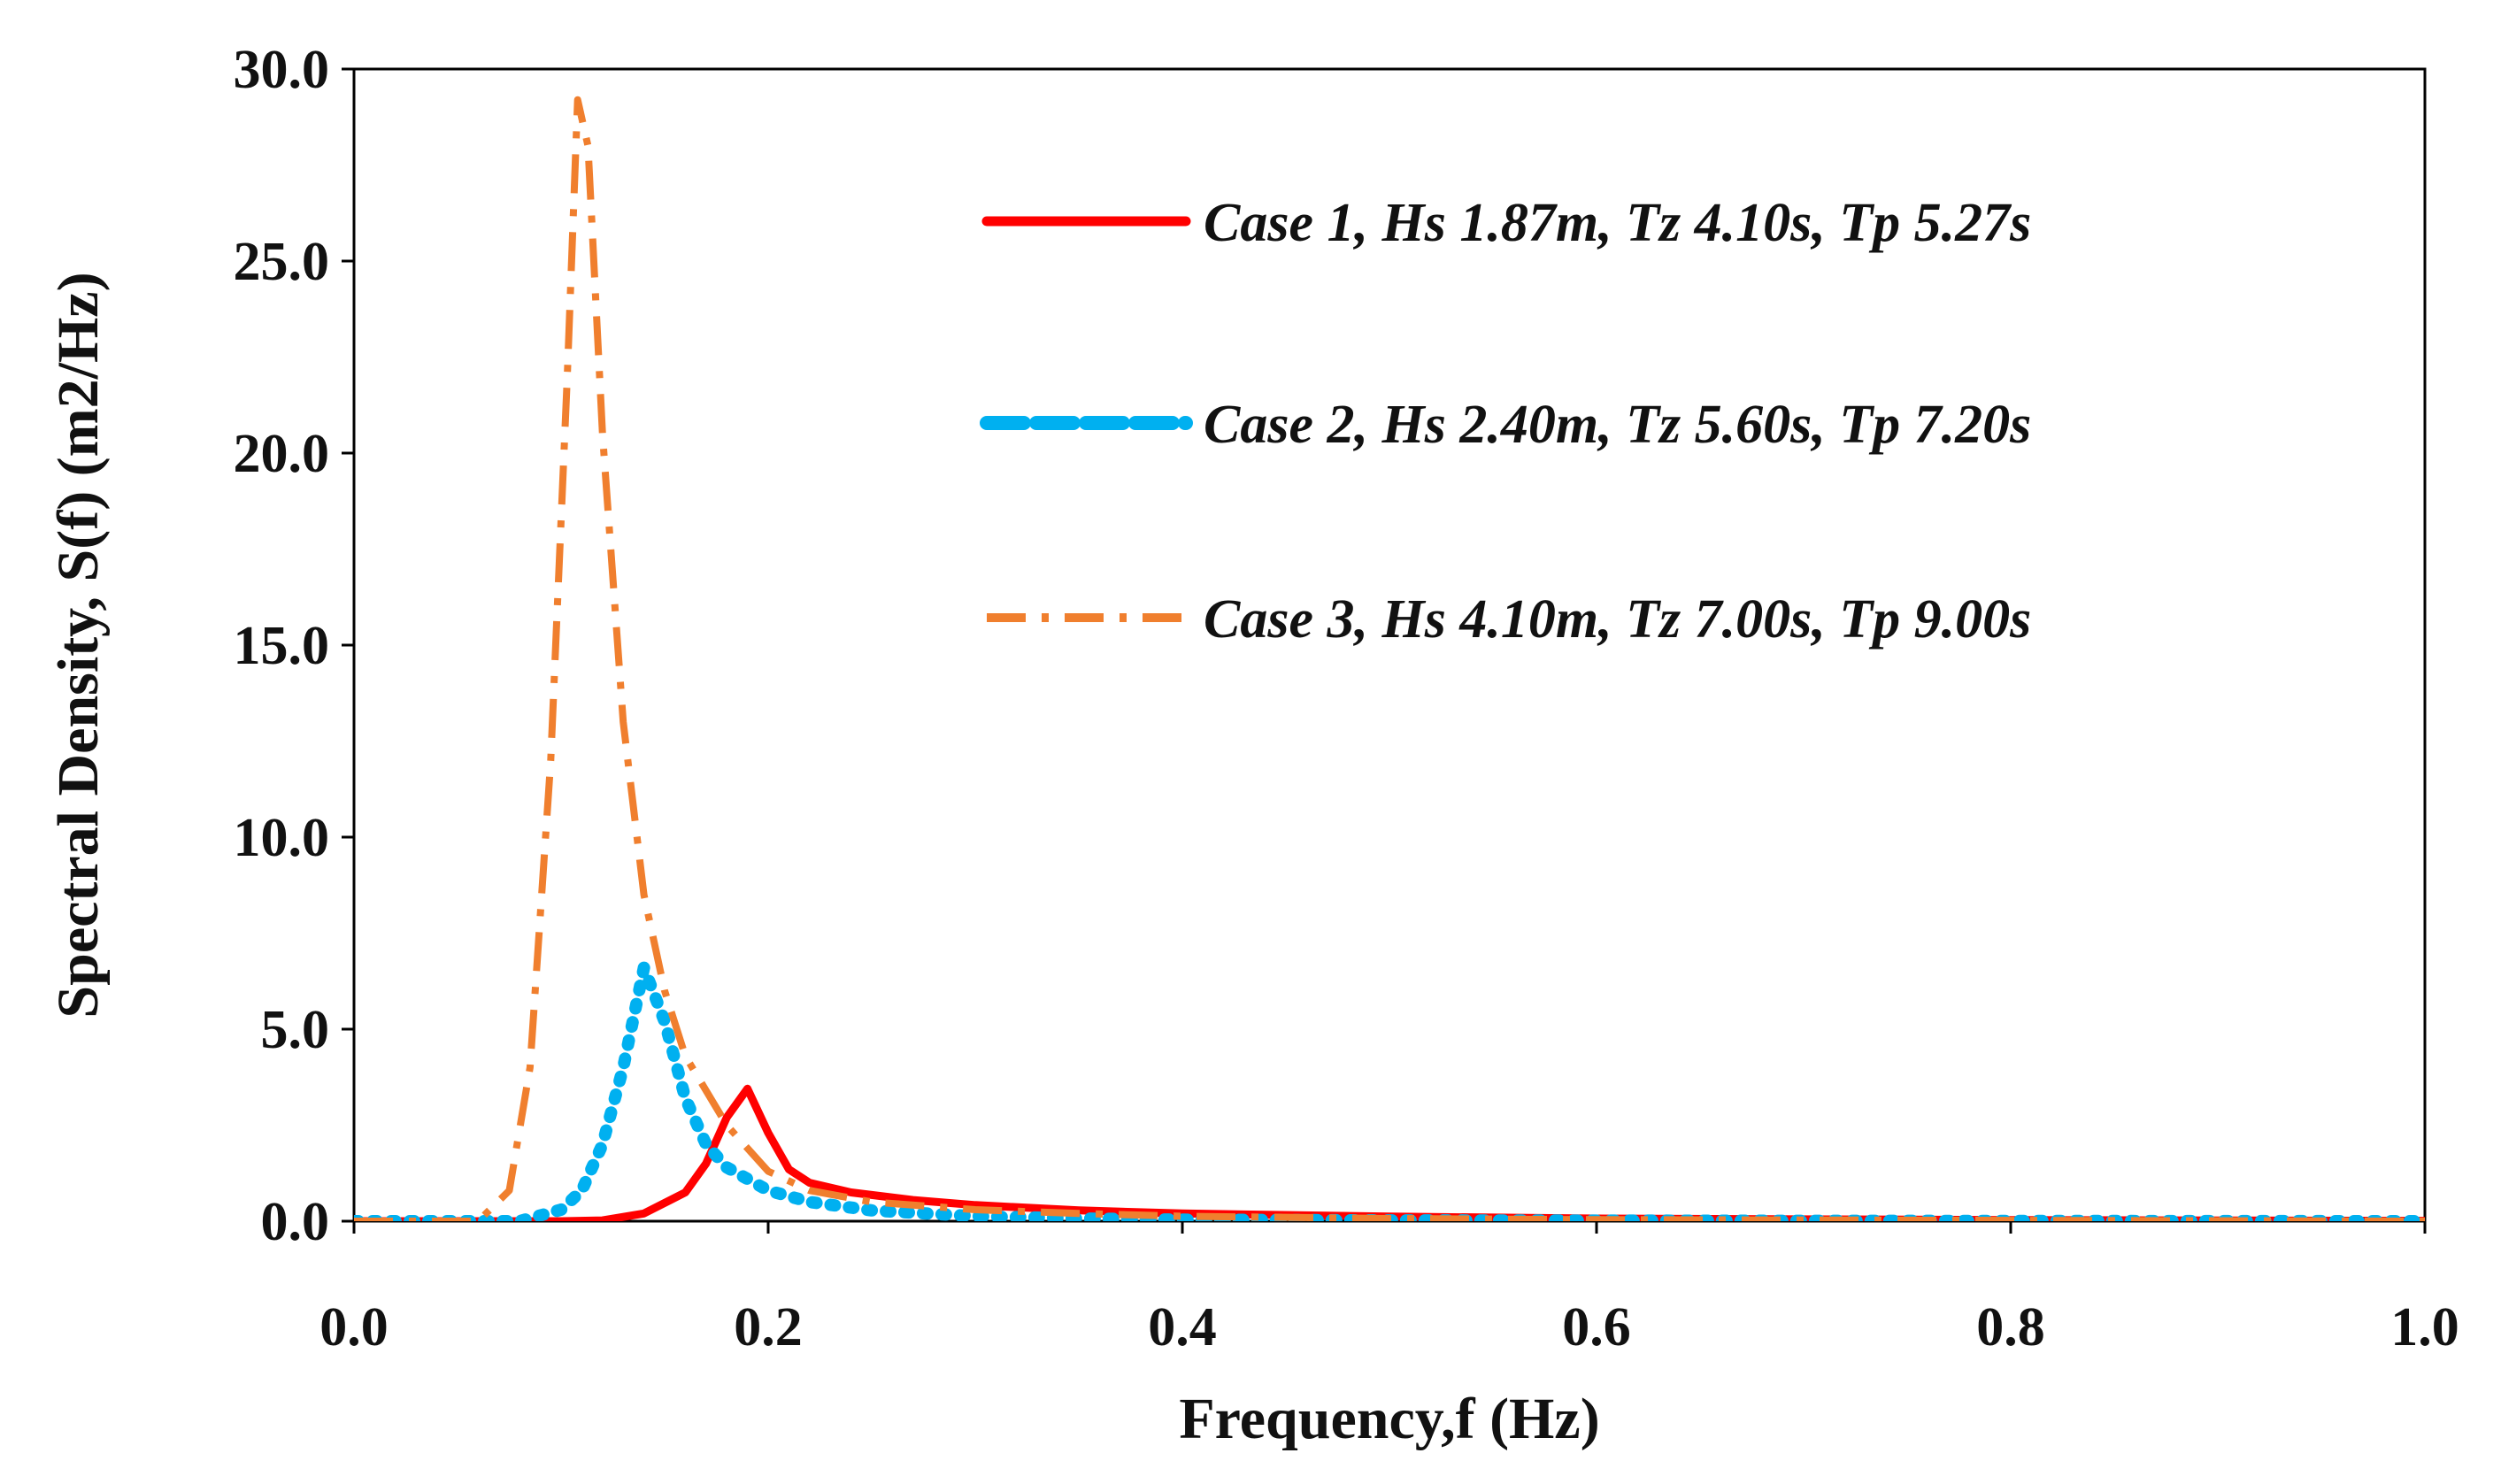  I want to click on x-axis-ticks: 0.0 0.2 0.4 0.6 0.8 1.0, so click(1389, 1289).